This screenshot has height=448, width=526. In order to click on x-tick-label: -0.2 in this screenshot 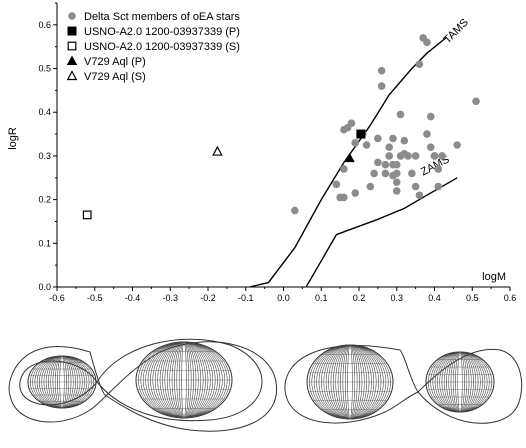, I will do `click(208, 298)`.